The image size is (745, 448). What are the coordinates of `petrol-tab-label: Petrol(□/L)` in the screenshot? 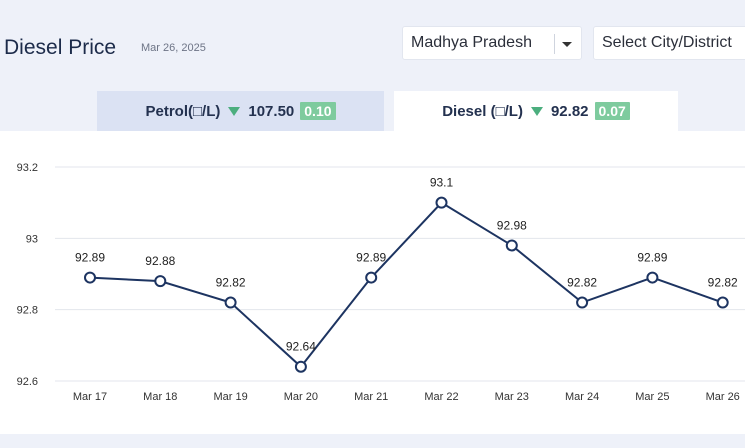 It's located at (183, 111).